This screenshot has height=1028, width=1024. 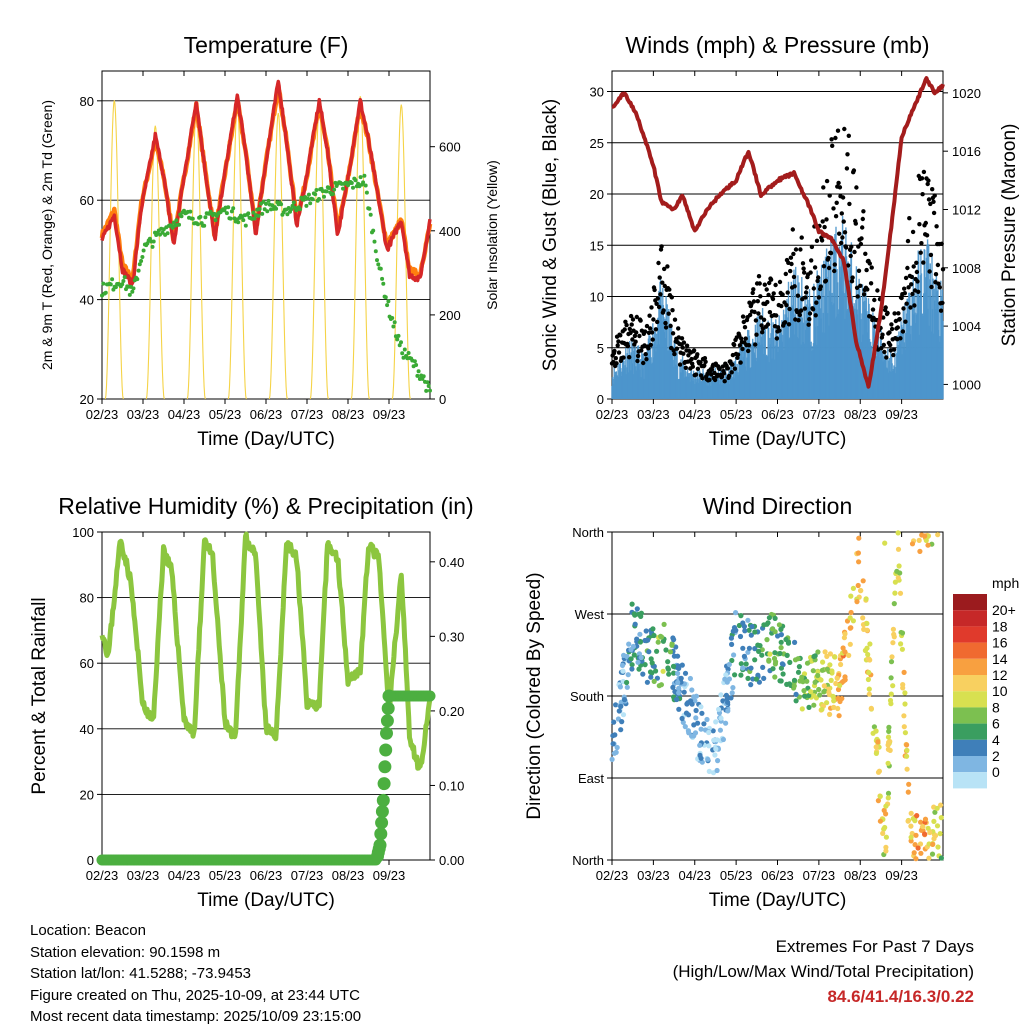 I want to click on x-tick-label: 04/23, so click(x=694, y=414).